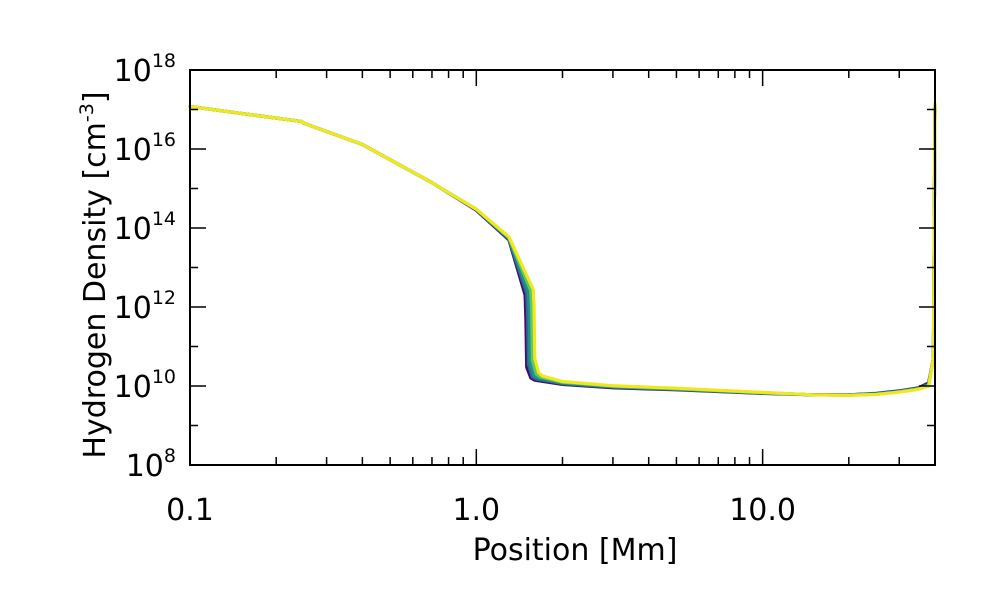  I want to click on x-tick-label: 10.0, so click(762, 510).